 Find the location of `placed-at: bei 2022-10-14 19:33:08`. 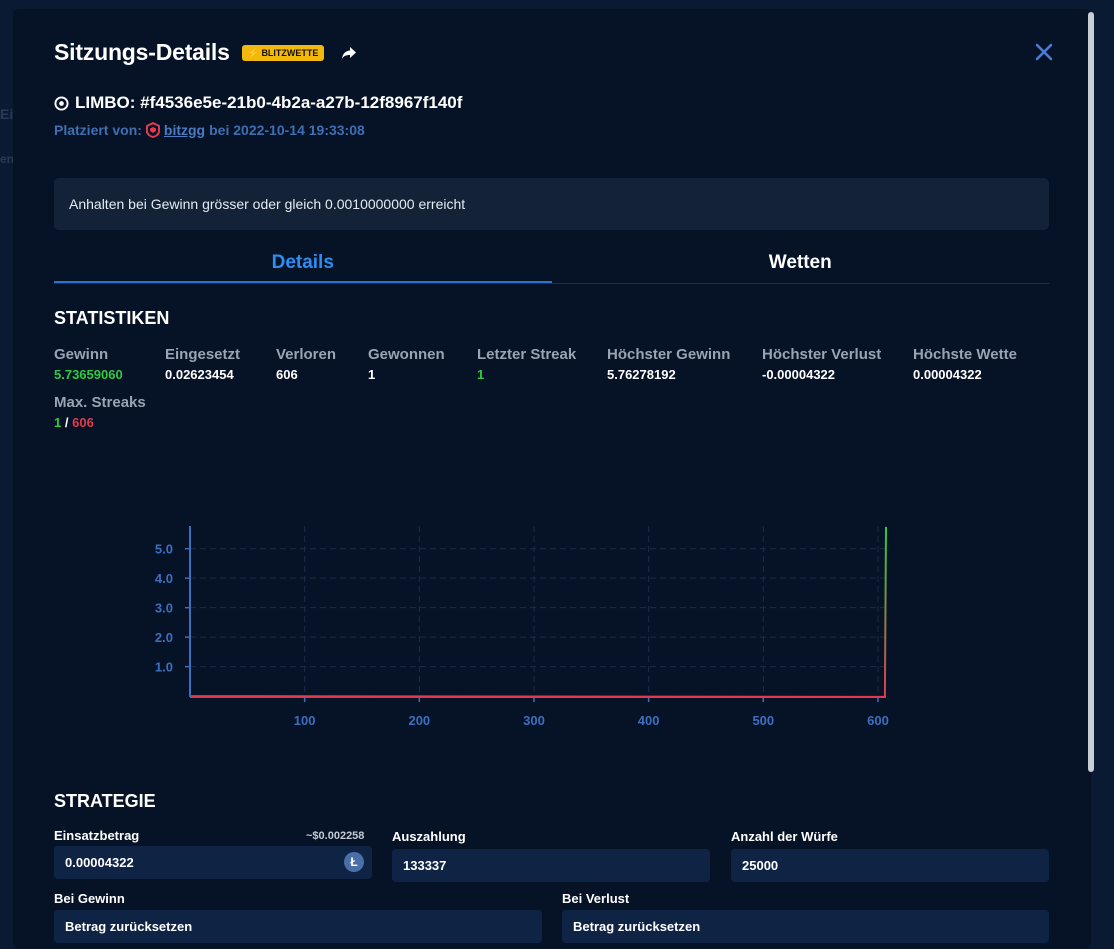

placed-at: bei 2022-10-14 19:33:08 is located at coordinates (287, 130).